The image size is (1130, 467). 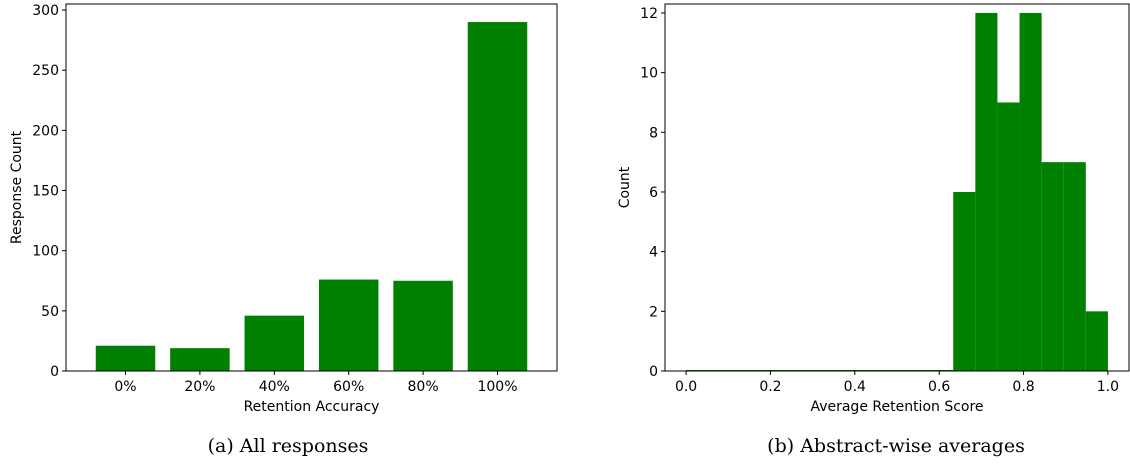 I want to click on y-tick-label: 250, so click(x=45, y=71).